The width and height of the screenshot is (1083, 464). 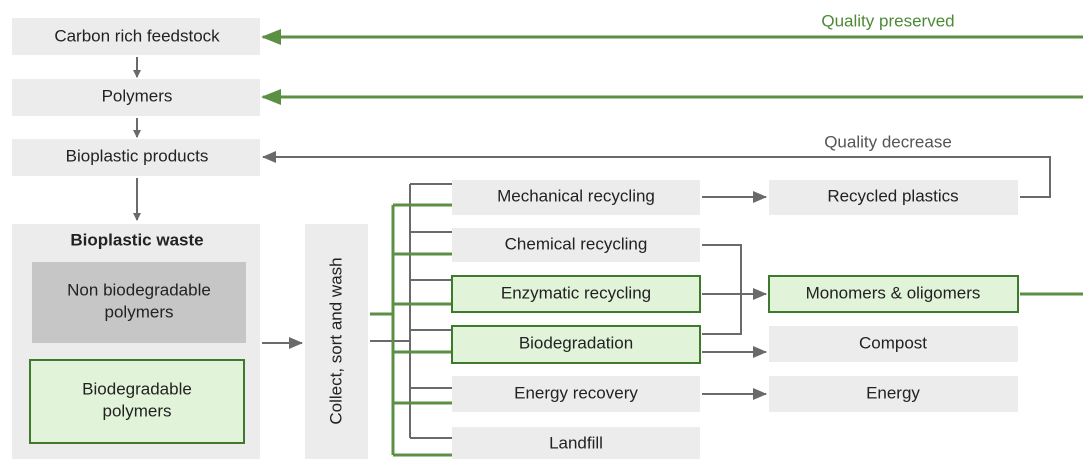 I want to click on node-label: Energy, so click(x=893, y=392).